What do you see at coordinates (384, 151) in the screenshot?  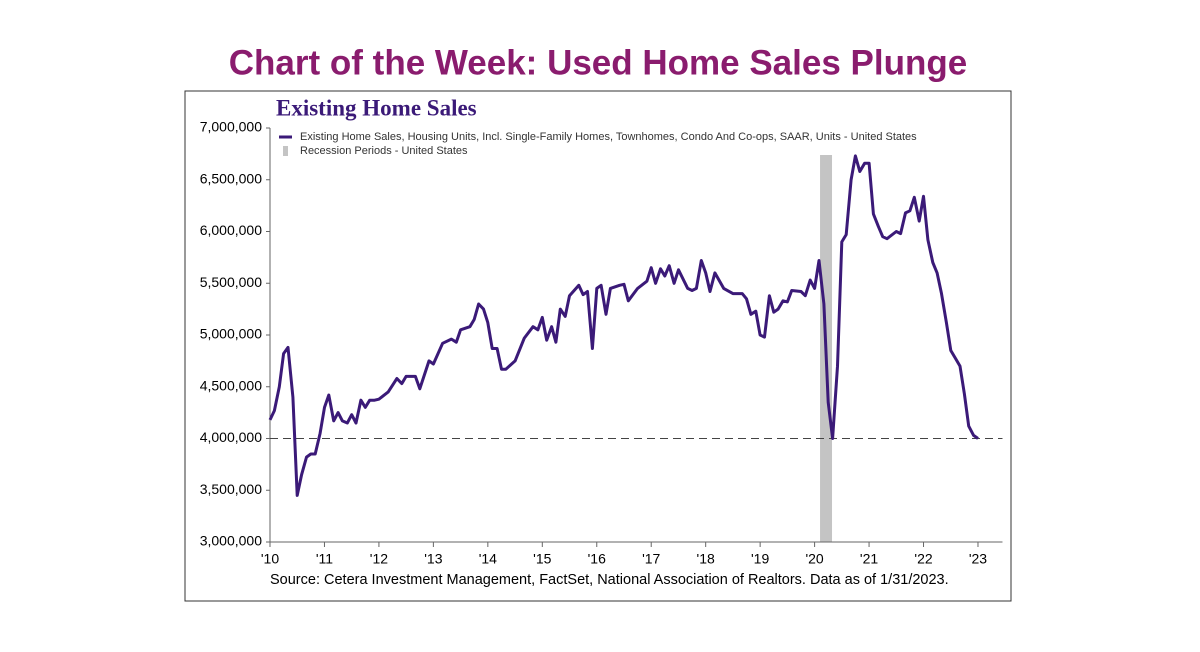 I see `legend-label: Recession Periods - United States` at bounding box center [384, 151].